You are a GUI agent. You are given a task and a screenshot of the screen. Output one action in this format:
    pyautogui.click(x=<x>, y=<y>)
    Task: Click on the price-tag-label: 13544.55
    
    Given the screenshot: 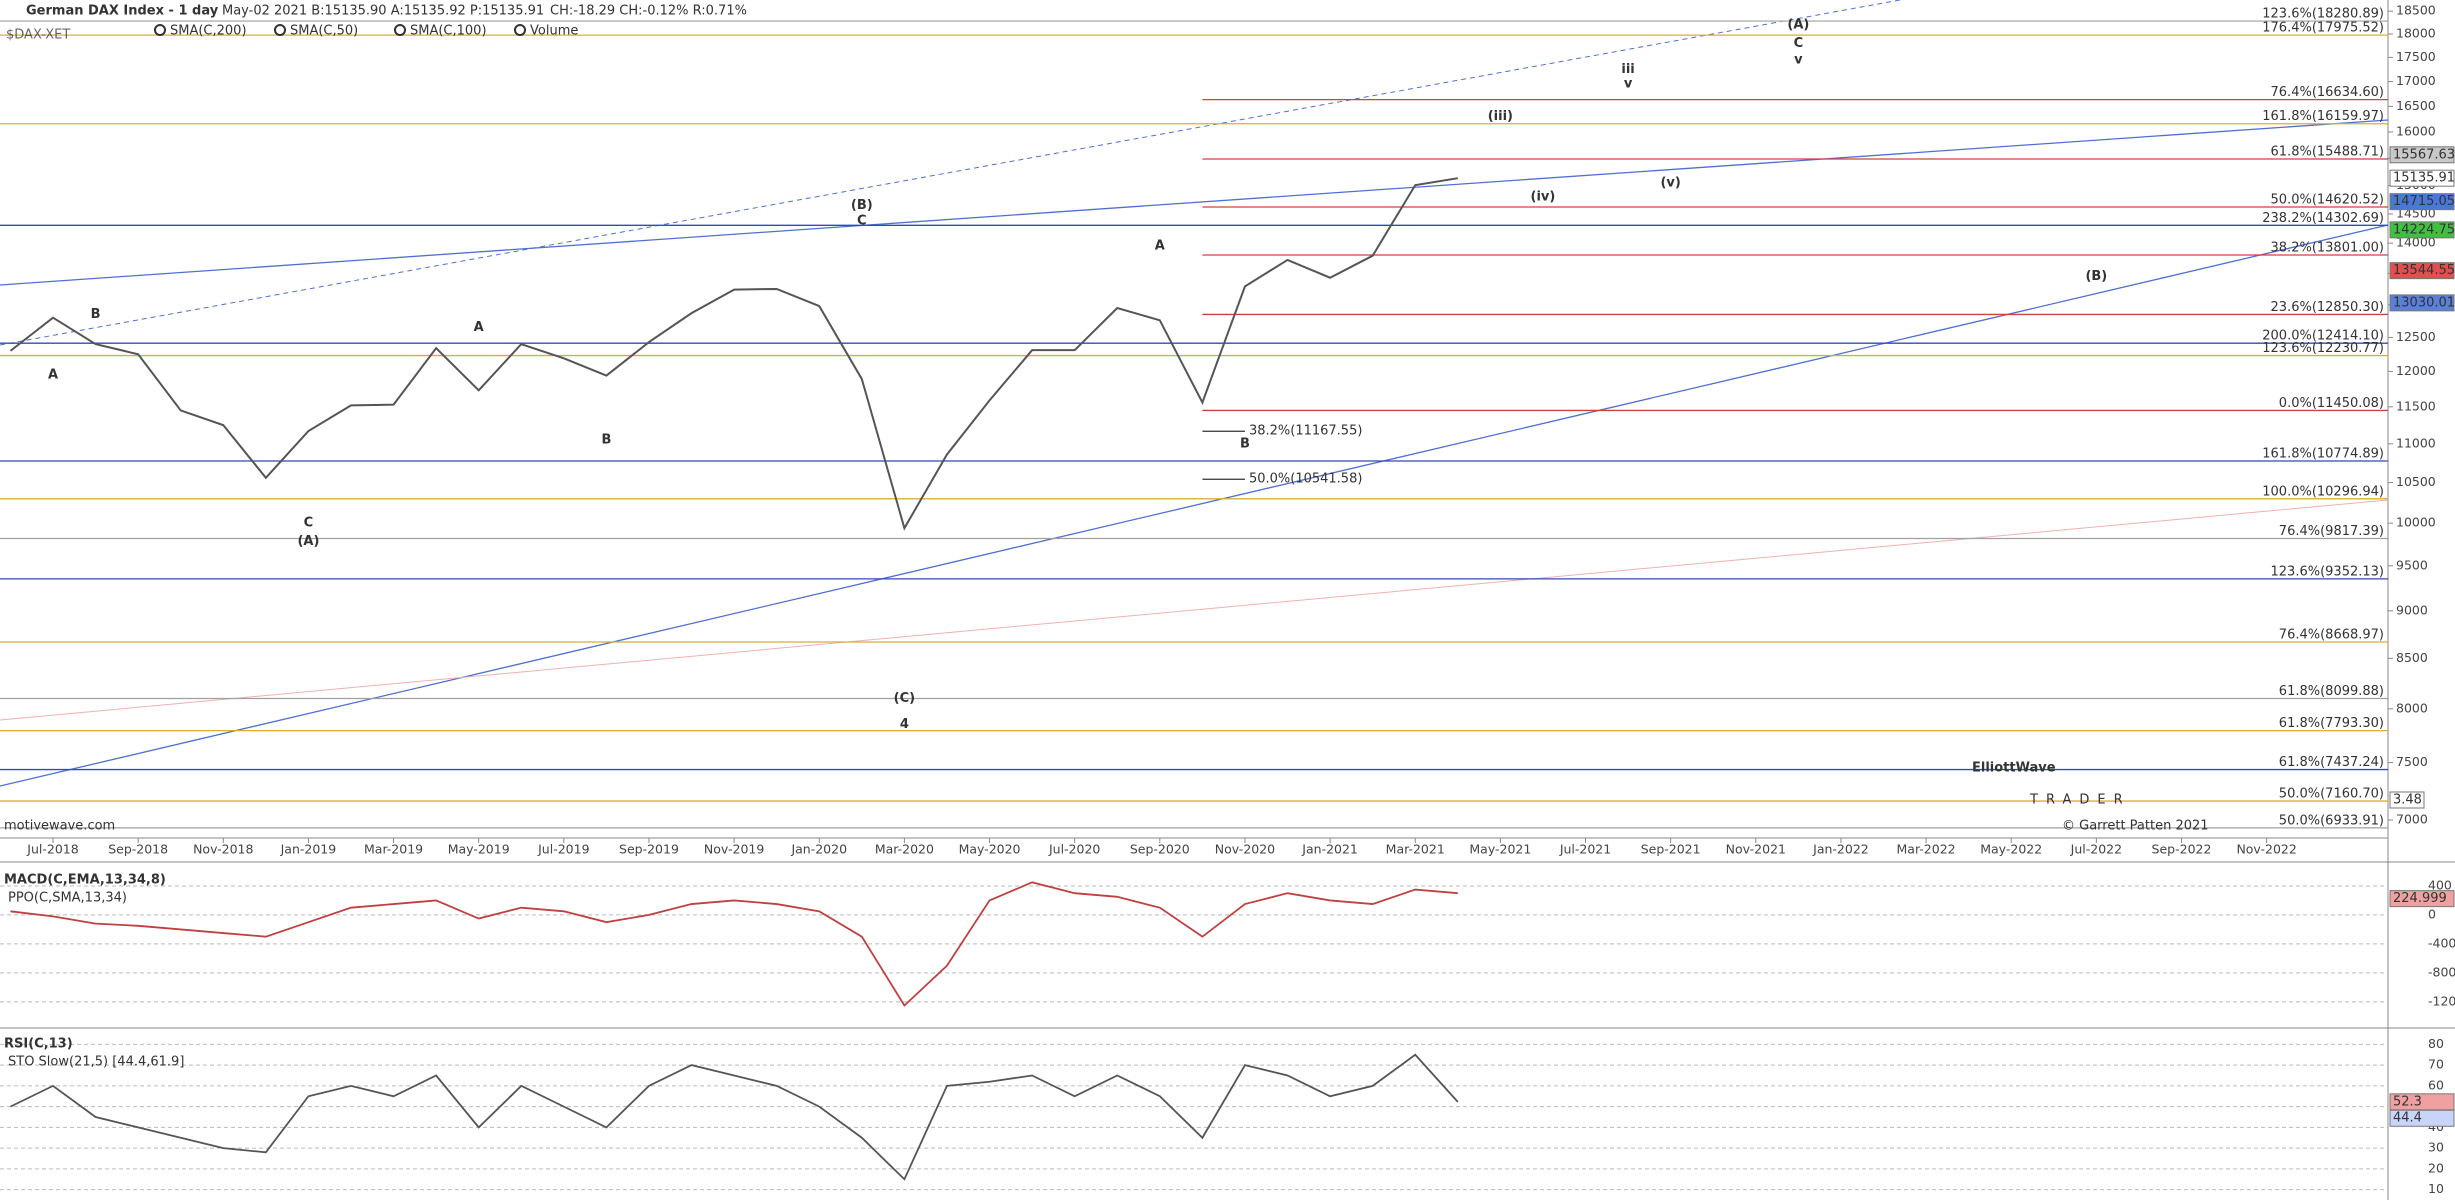 What is the action you would take?
    pyautogui.click(x=2424, y=270)
    